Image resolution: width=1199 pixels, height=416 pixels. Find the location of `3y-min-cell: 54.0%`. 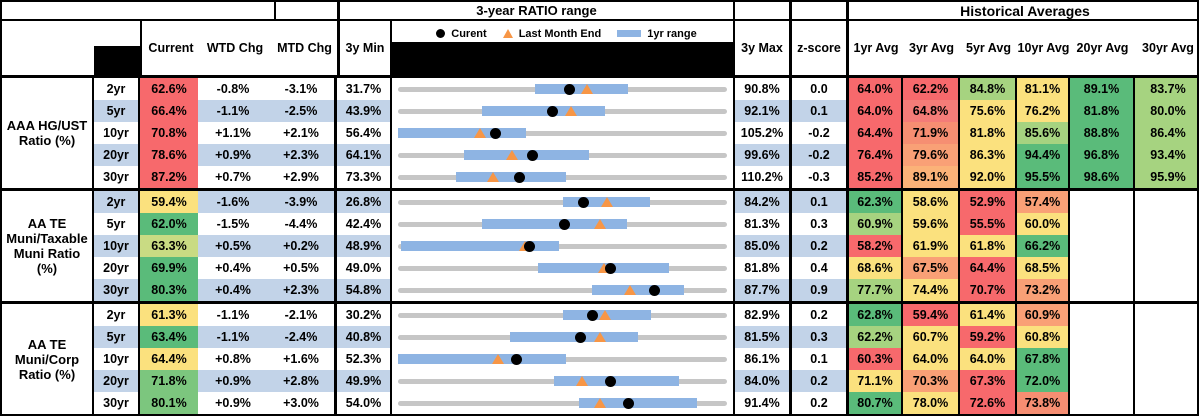

3y-min-cell: 54.0% is located at coordinates (364, 403).